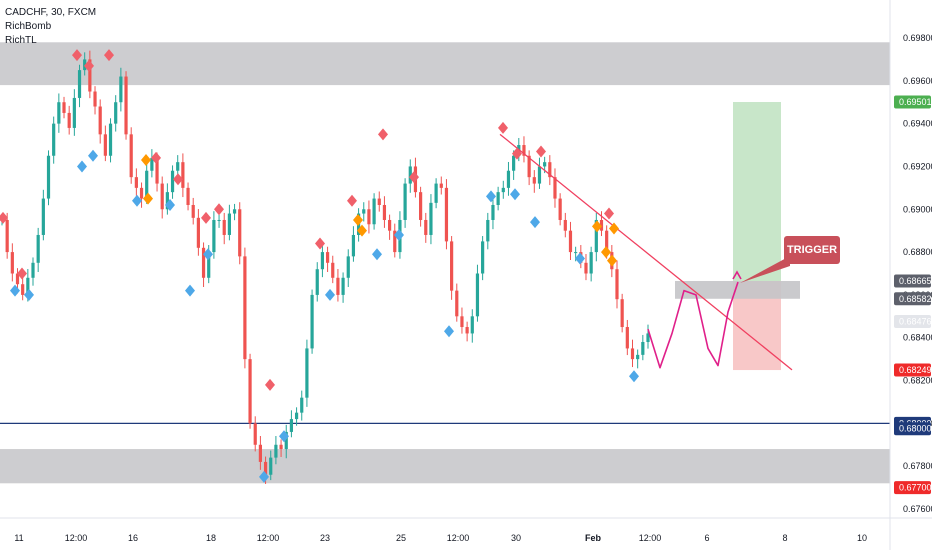 Image resolution: width=932 pixels, height=550 pixels. Describe the element at coordinates (915, 488) in the screenshot. I see `price-tag-label: 0.67700` at that location.